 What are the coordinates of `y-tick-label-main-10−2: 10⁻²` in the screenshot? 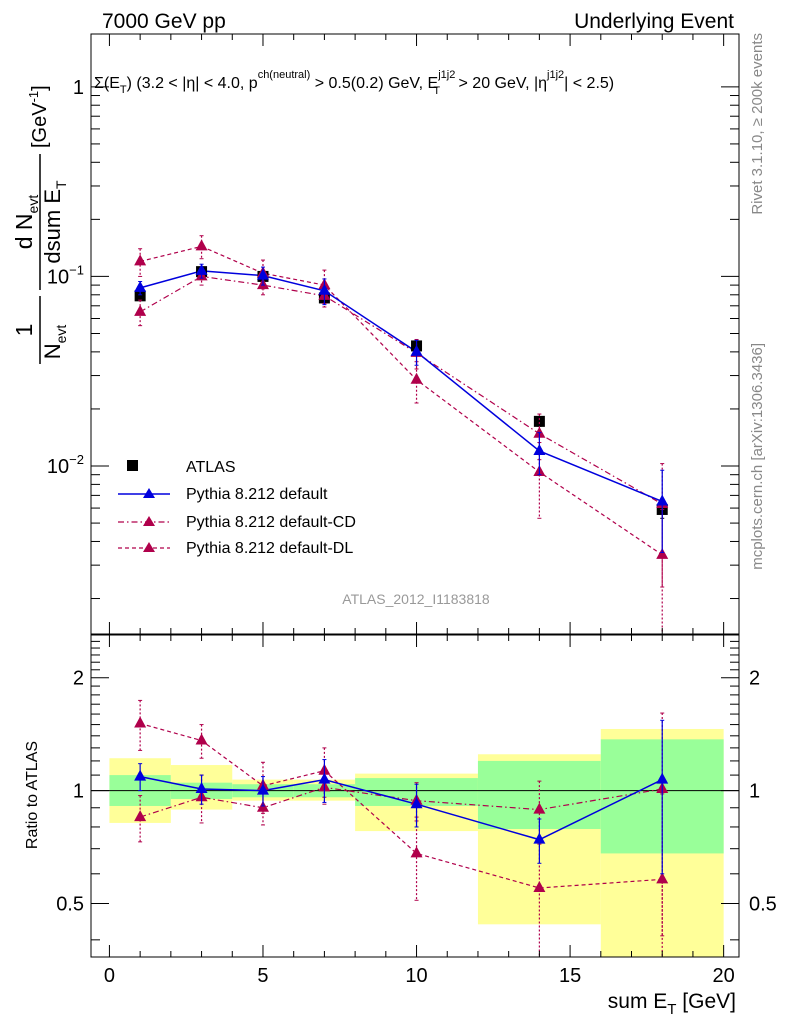 It's located at (65, 465).